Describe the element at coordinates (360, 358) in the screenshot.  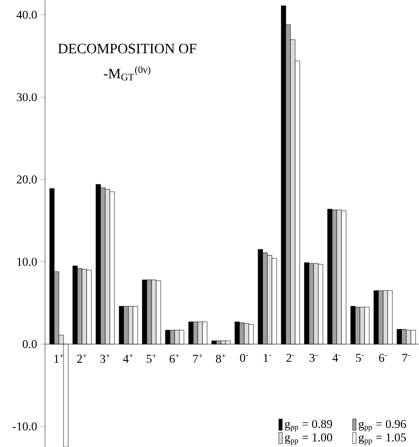
I see `x-tick-label: 5$^{-}$` at that location.